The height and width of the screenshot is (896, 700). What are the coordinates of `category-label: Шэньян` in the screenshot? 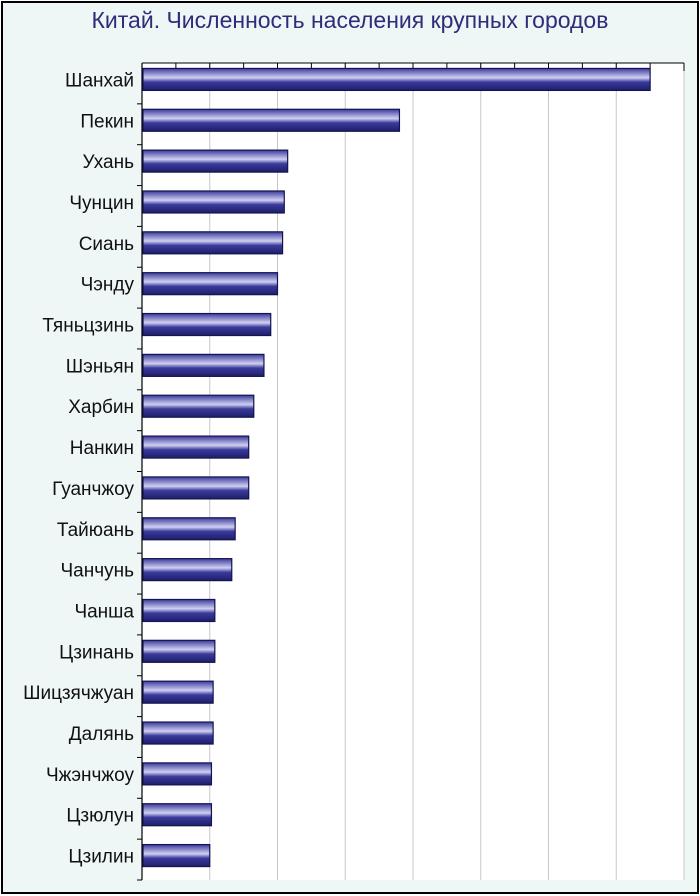 It's located at (100, 366).